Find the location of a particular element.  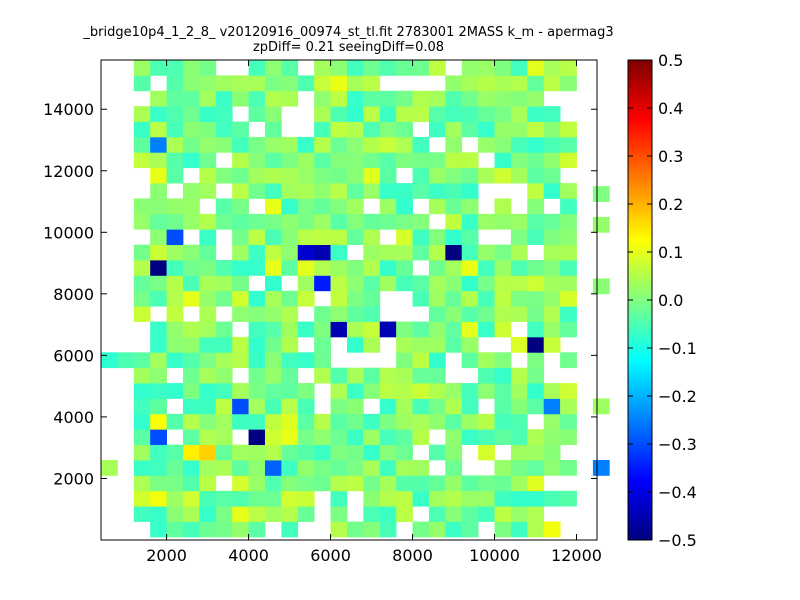

colorbar-tick-label: −0.5 is located at coordinates (677, 540).